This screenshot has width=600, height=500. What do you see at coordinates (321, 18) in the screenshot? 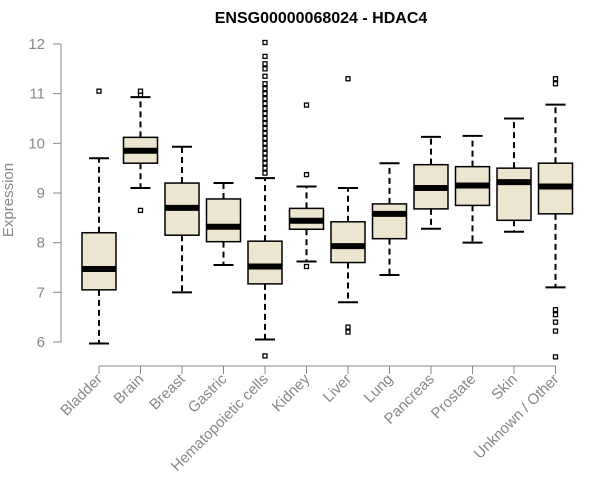
I see `chart-title: ENSG00000068024 - HDAC4` at bounding box center [321, 18].